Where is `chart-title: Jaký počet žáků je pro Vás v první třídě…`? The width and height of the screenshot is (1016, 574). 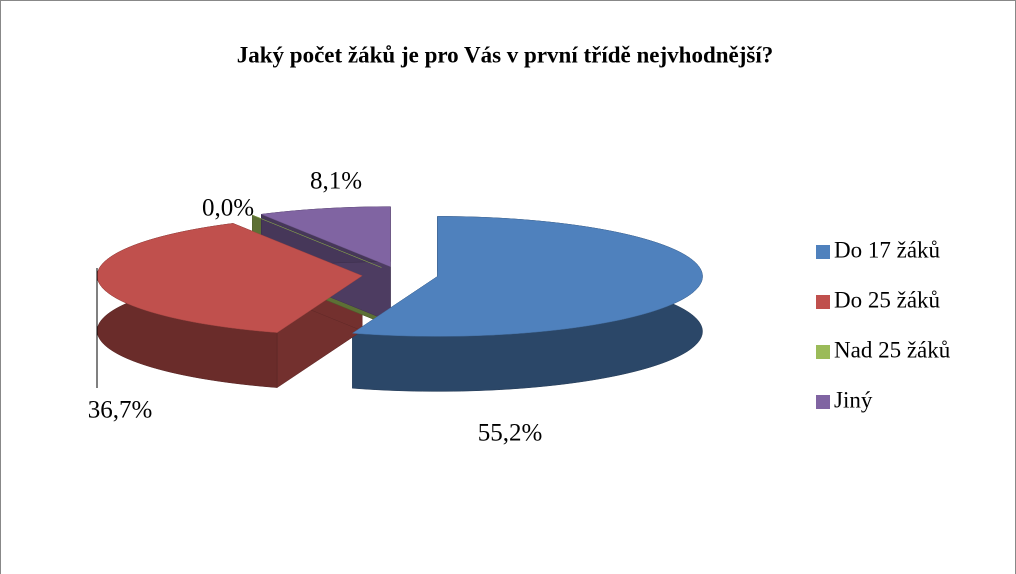 chart-title: Jaký počet žáků je pro Vás v první třídě… is located at coordinates (505, 54).